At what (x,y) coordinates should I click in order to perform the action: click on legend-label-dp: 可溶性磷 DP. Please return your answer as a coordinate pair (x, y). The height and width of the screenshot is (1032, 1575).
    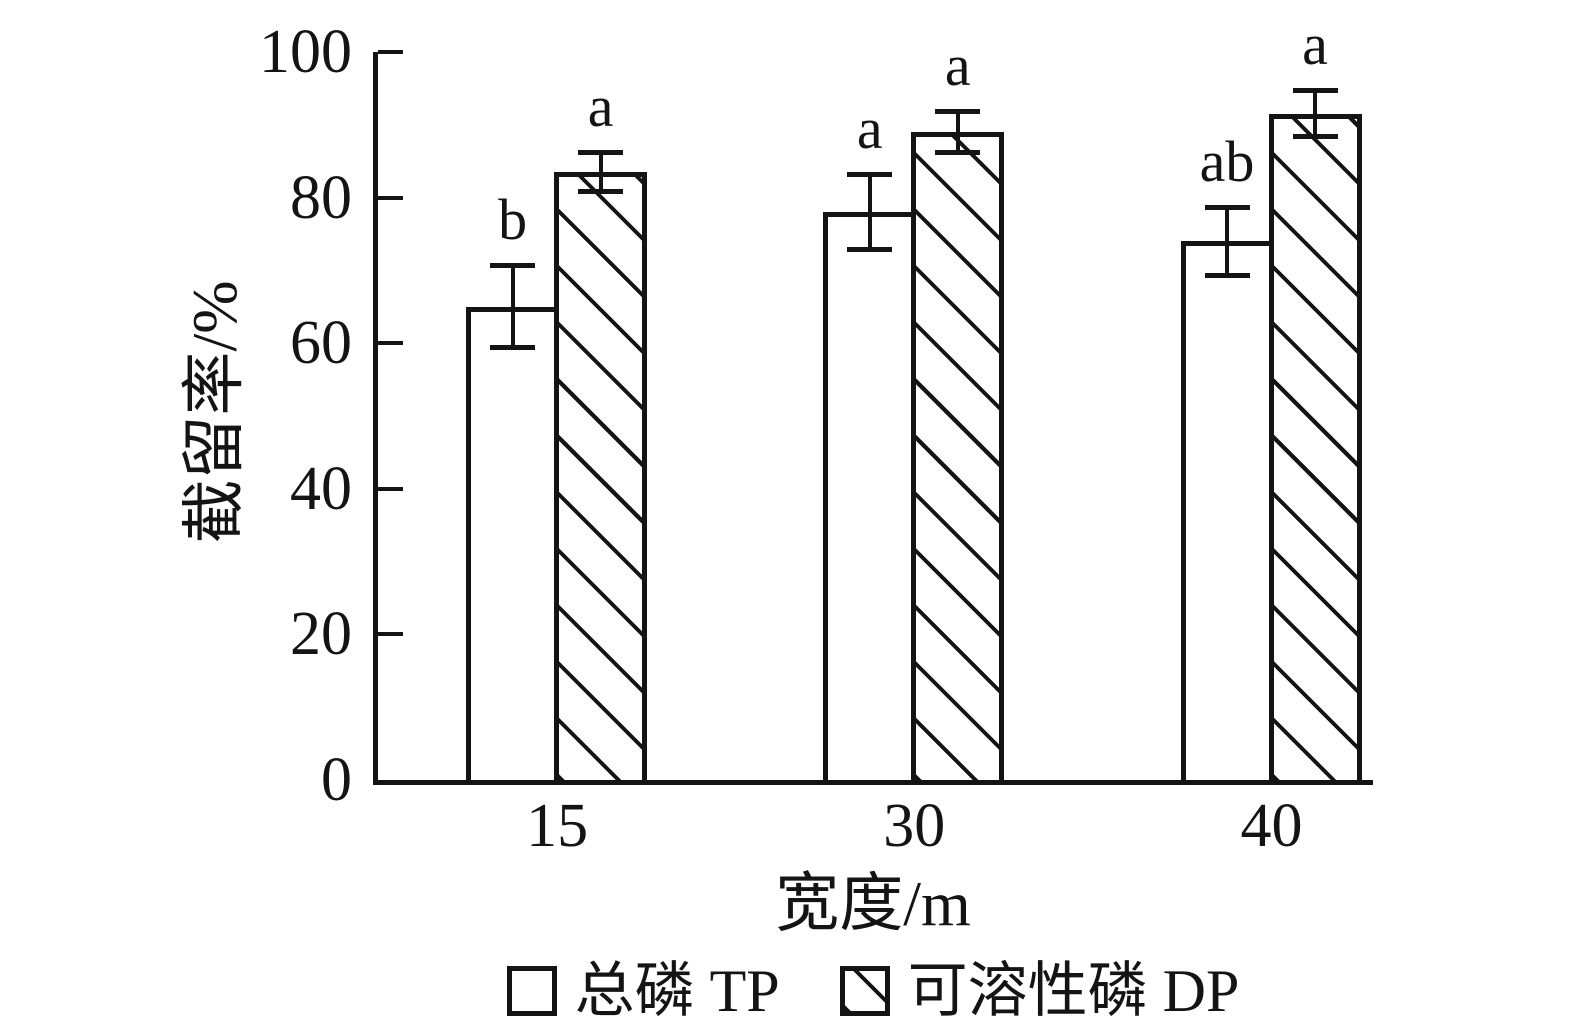
    Looking at the image, I should click on (1073, 991).